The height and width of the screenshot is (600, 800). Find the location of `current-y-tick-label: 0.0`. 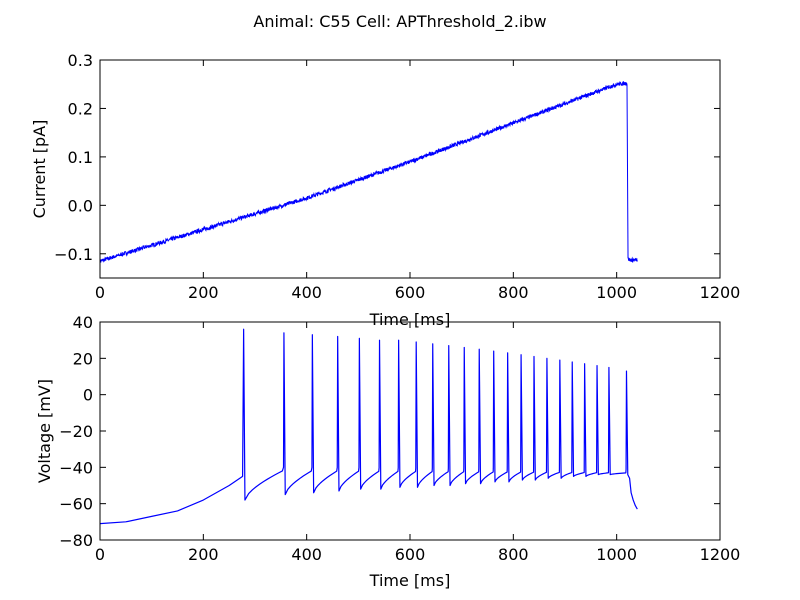

current-y-tick-label: 0.0 is located at coordinates (80, 205).